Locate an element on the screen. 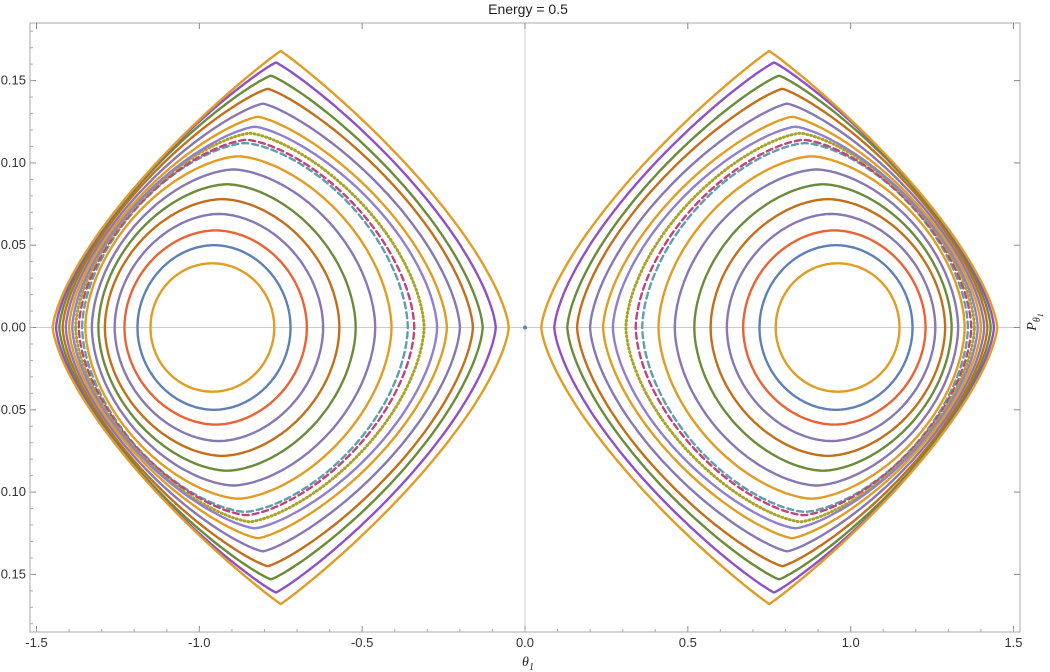 The image size is (1050, 672). y-tick-label: -0.05 is located at coordinates (13, 409).